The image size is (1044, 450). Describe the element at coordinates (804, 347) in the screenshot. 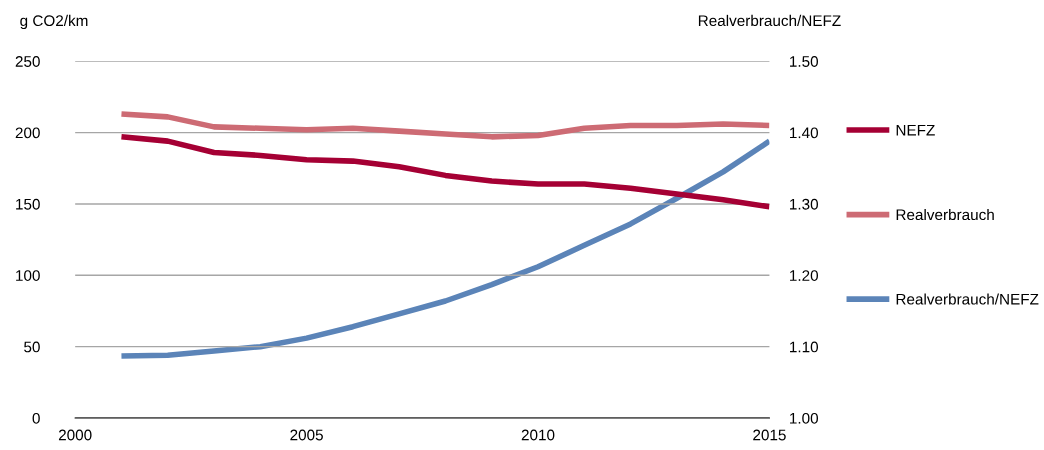

I see `y2-tick-label: 1.10` at that location.